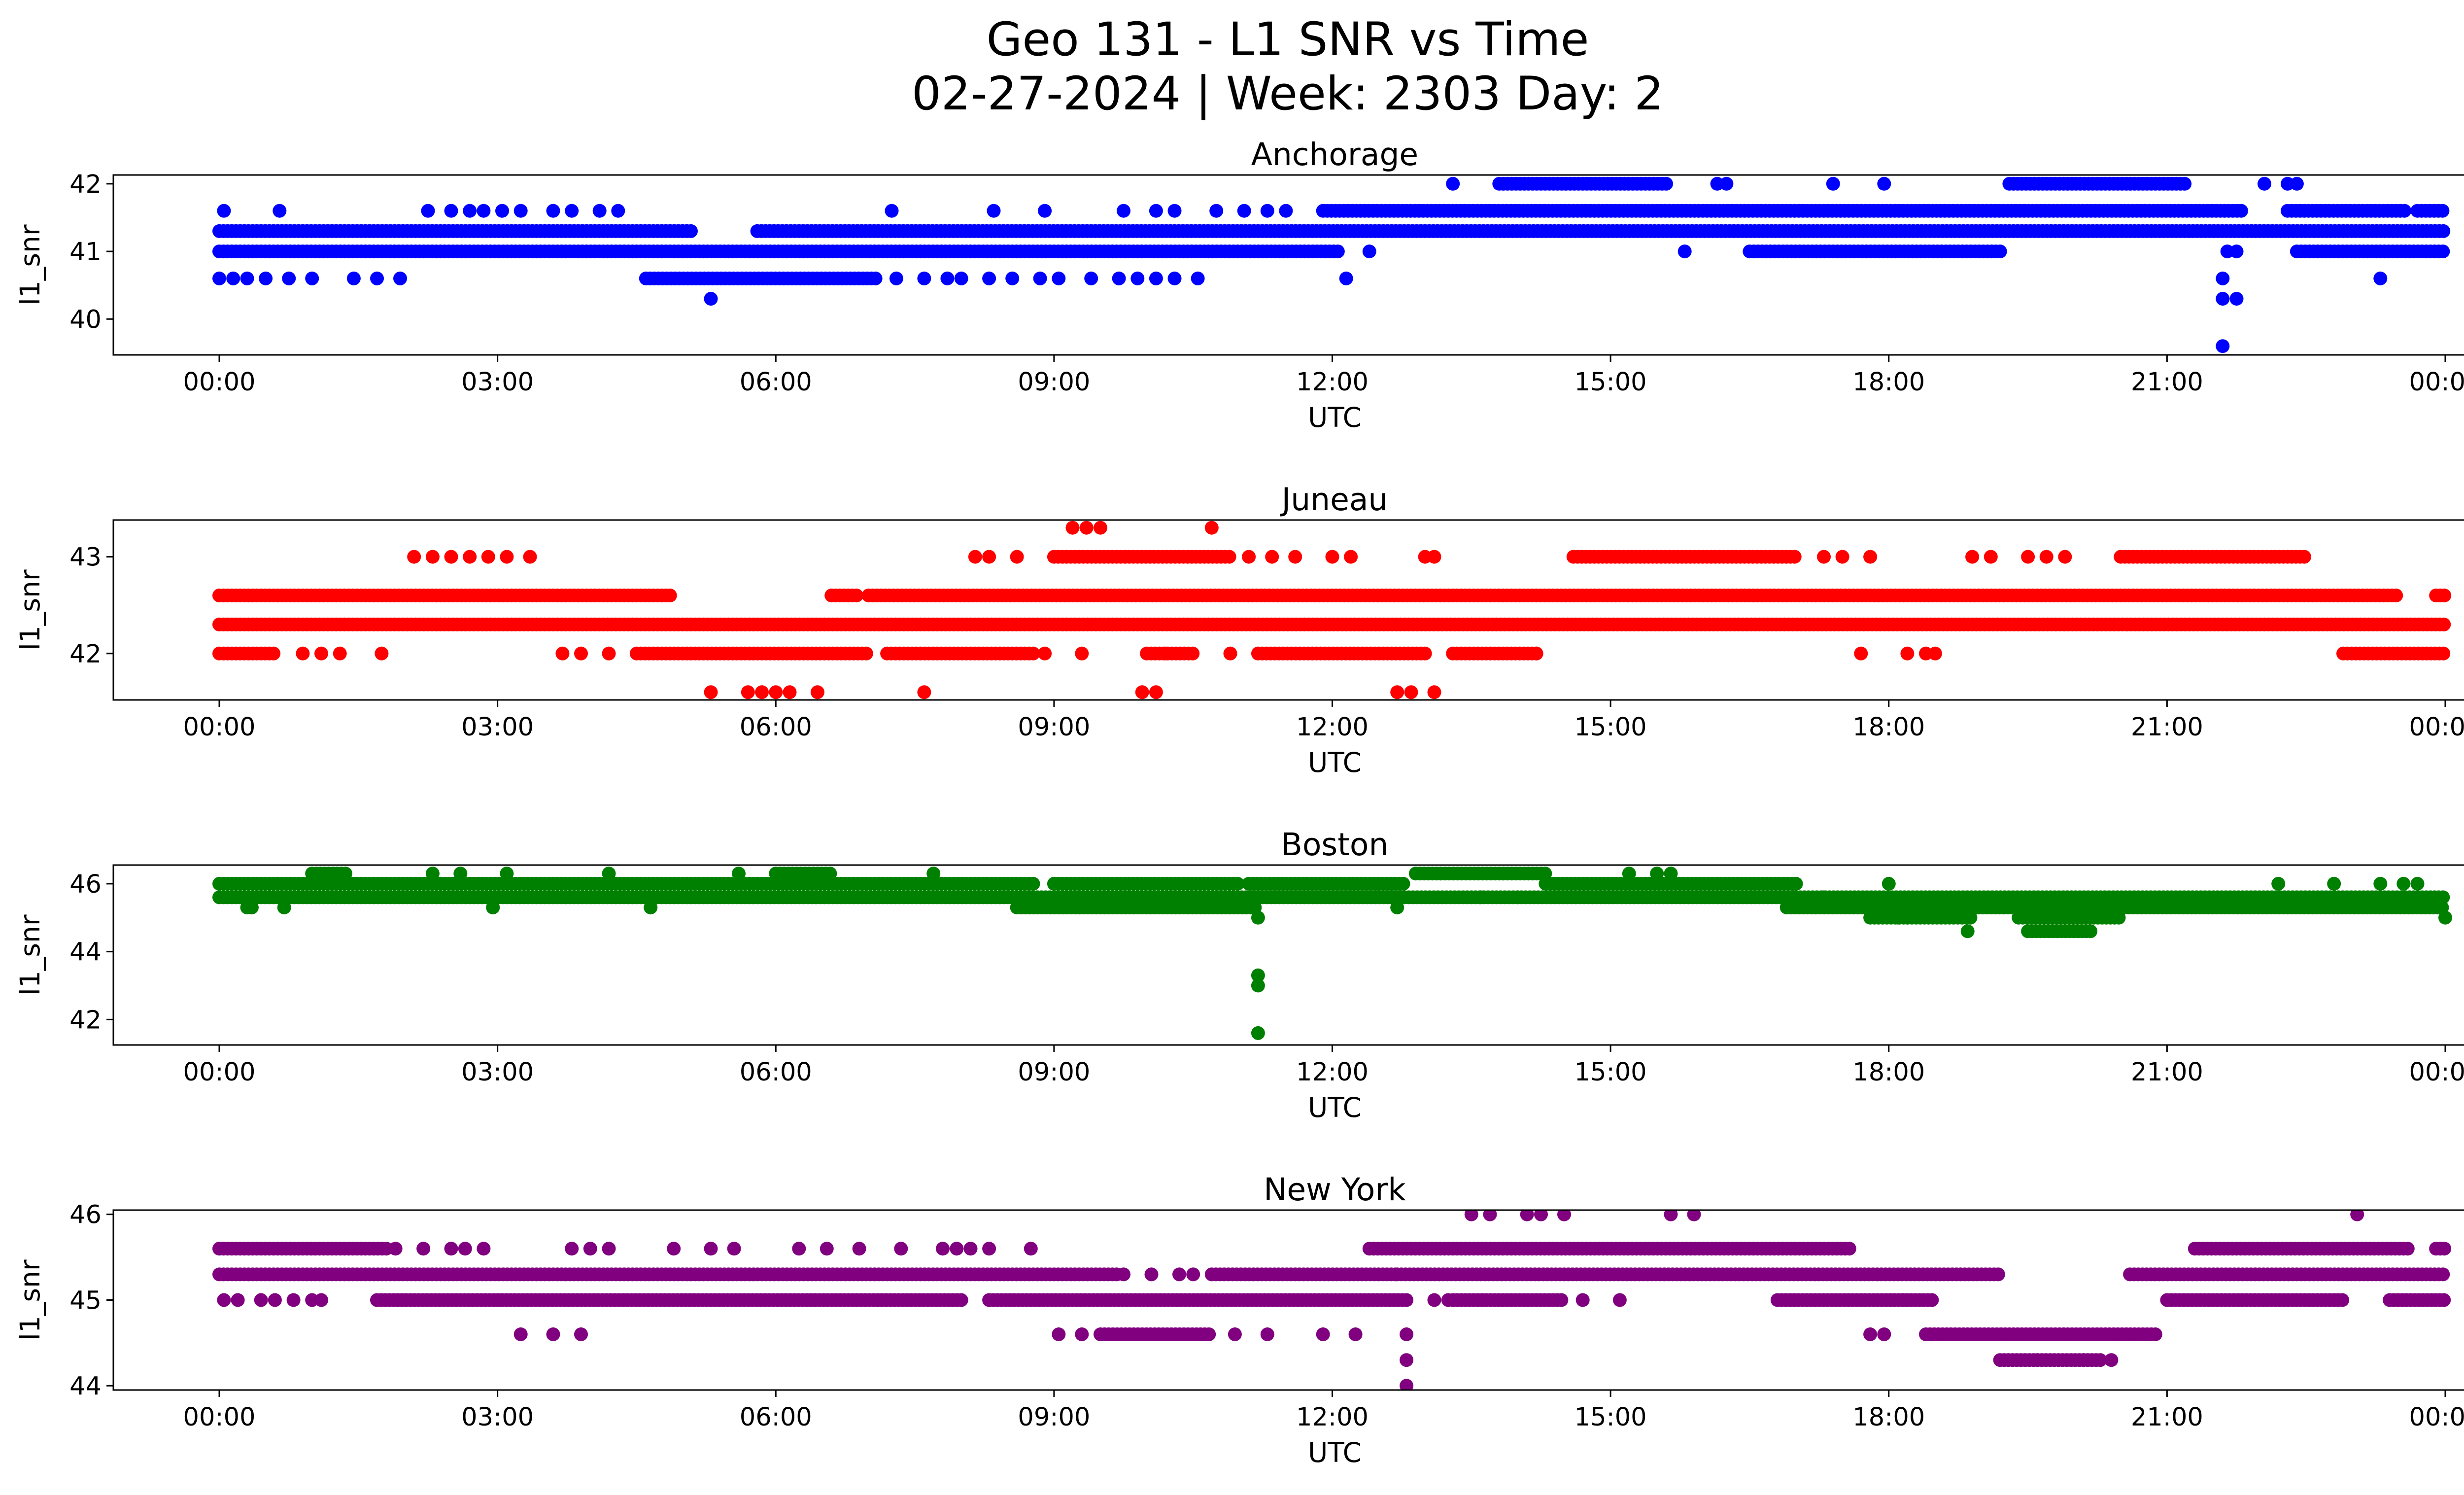 The height and width of the screenshot is (1495, 2464). What do you see at coordinates (85, 1020) in the screenshot?
I see `y-tick-label: 42` at bounding box center [85, 1020].